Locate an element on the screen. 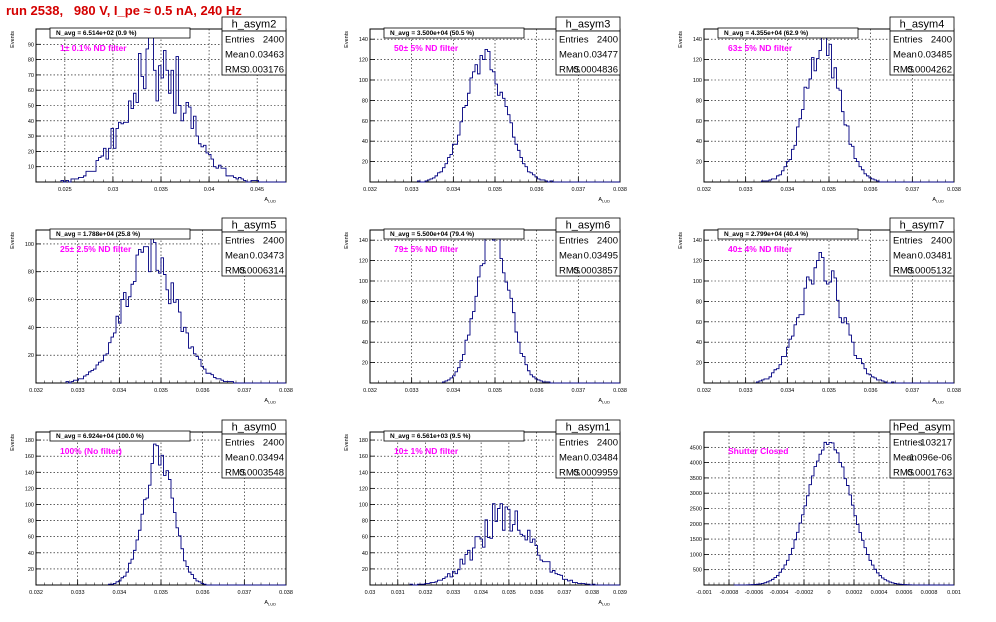 The height and width of the screenshot is (622, 996). x-tick-label: 0.035 is located at coordinates (829, 190).